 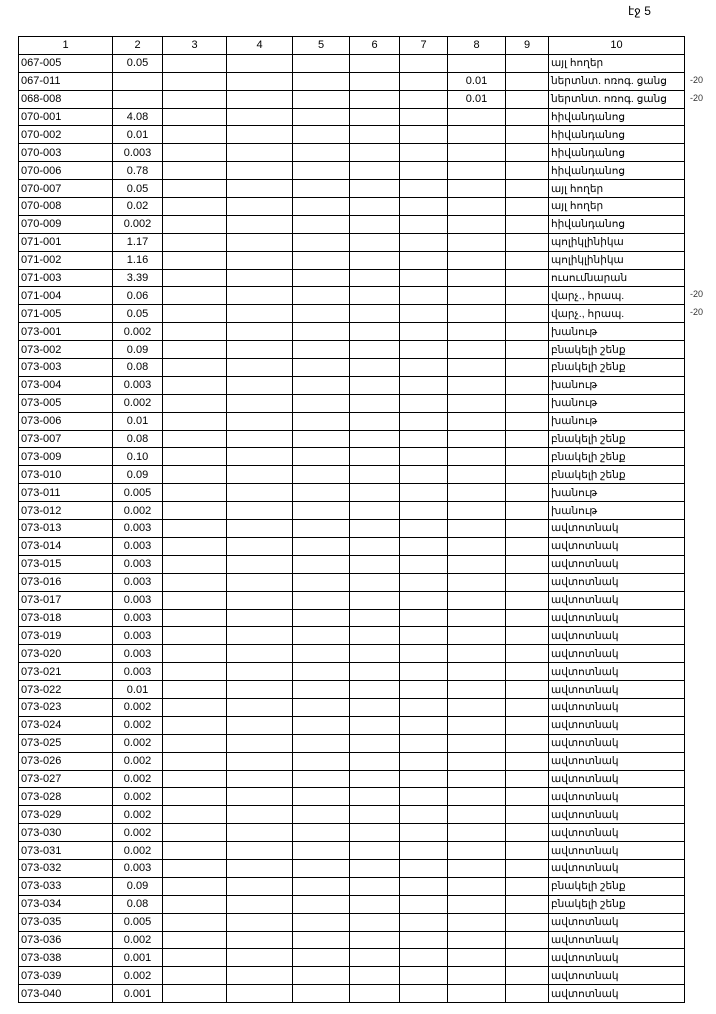 I want to click on parcel-code: 073-027, so click(x=65, y=779).